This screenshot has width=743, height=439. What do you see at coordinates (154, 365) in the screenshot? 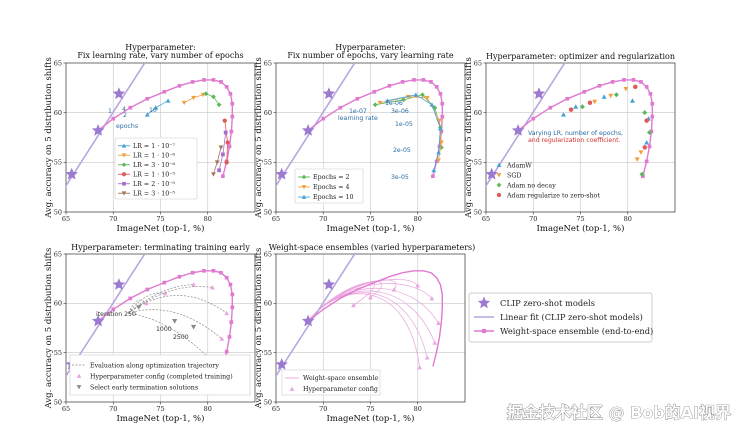
I see `legend-label: Evaluation along optimization trajectory` at bounding box center [154, 365].